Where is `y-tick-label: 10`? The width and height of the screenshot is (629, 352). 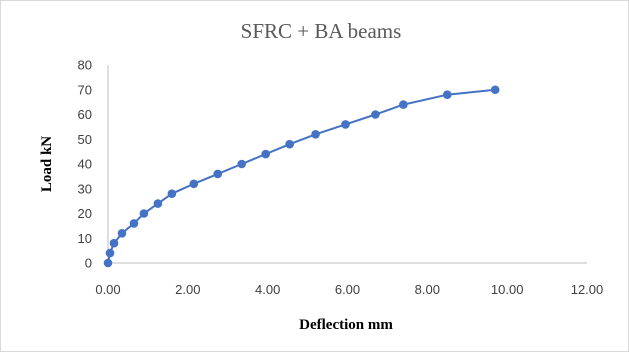 y-tick-label: 10 is located at coordinates (85, 238).